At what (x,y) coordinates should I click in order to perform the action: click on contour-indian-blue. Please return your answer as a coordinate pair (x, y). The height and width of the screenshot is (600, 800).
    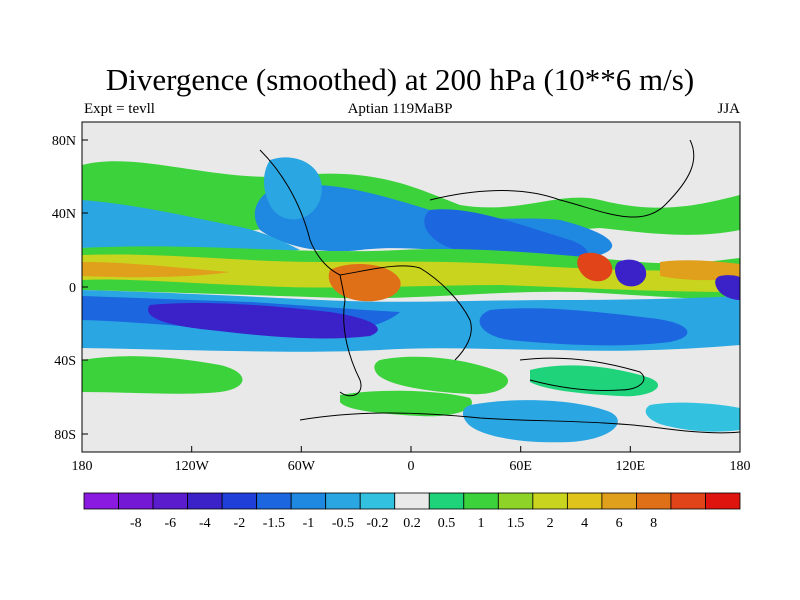
    Looking at the image, I should click on (583, 327).